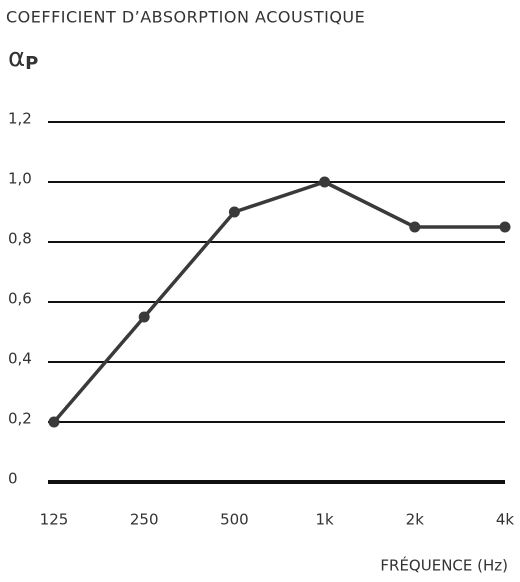 The width and height of the screenshot is (520, 582). I want to click on y-axis-subscript: P, so click(31, 63).